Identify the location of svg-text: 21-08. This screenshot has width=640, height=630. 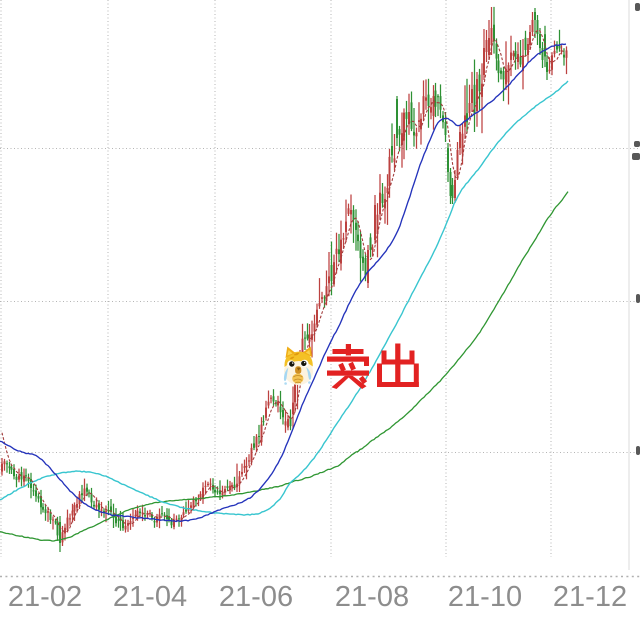
(372, 597).